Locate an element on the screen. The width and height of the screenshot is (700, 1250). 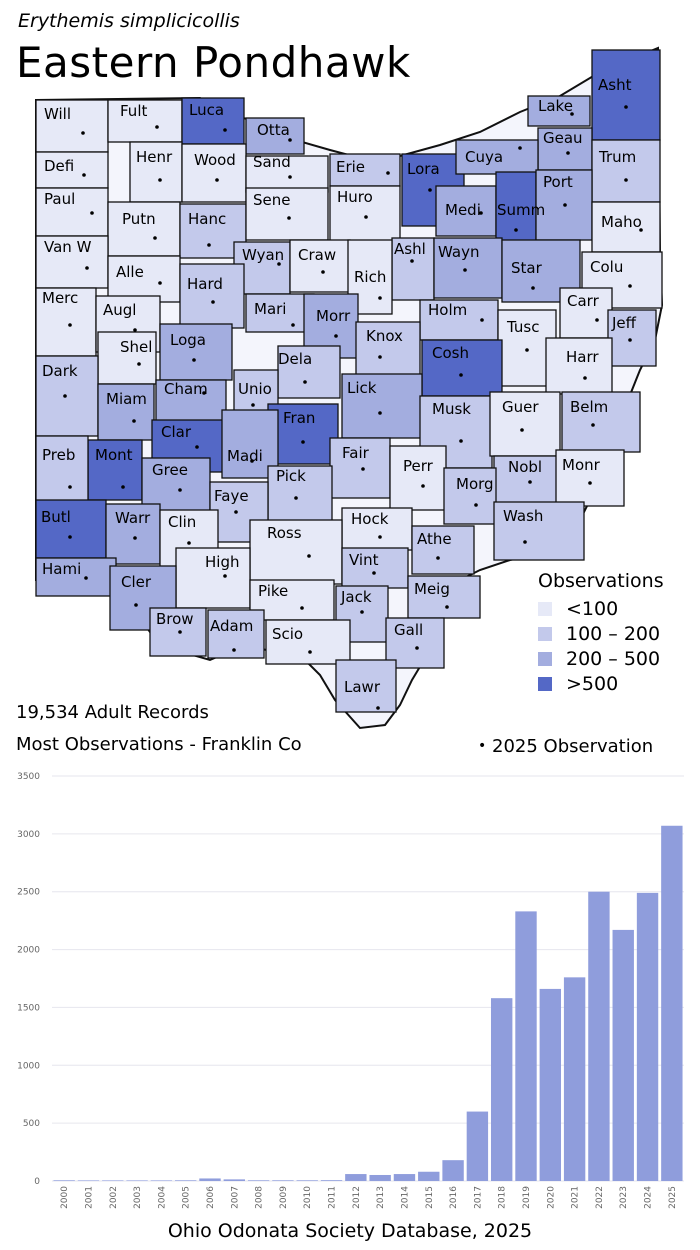
observation-dot-miam is located at coordinates (134, 421).